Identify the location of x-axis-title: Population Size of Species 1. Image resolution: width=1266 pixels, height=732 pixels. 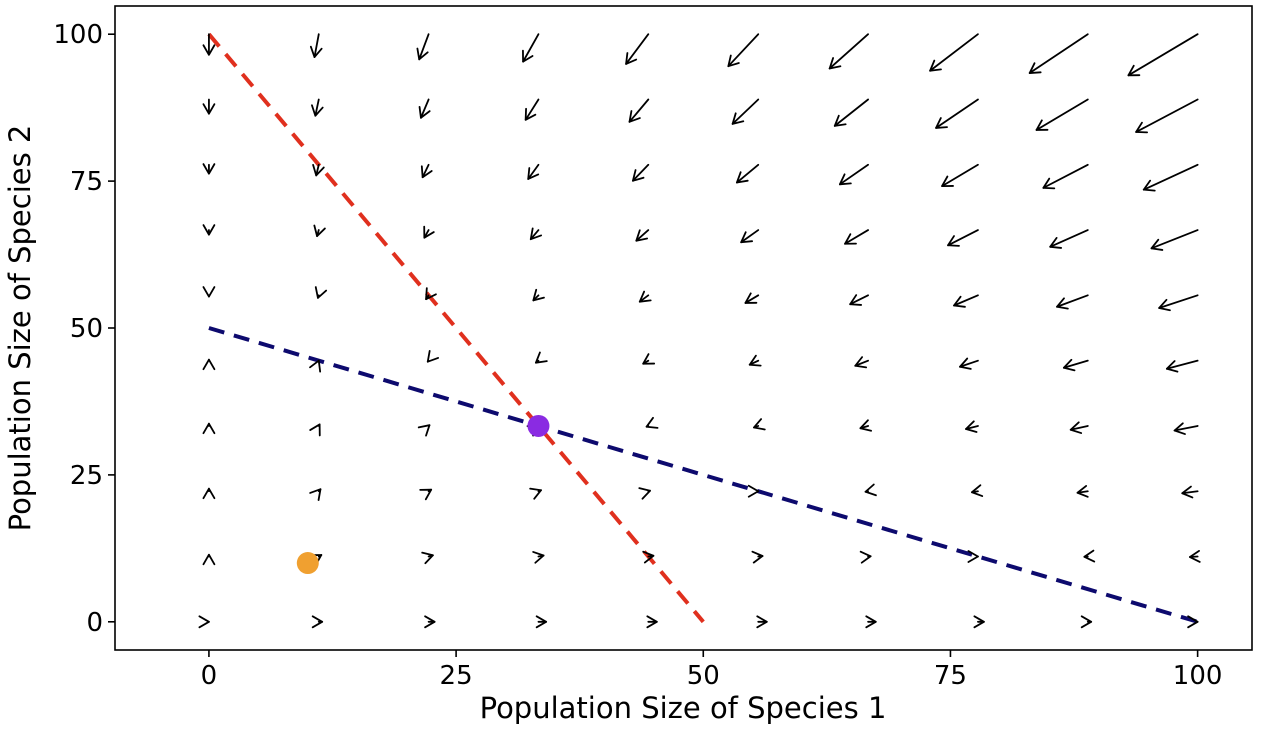
(683, 708).